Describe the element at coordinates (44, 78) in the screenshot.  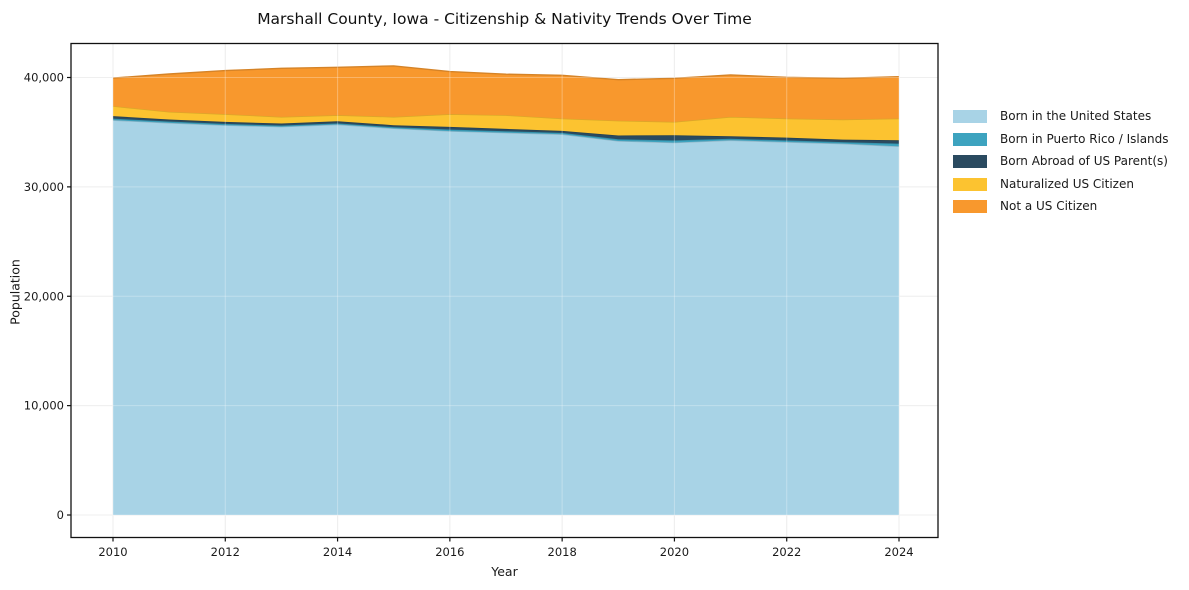
I see `y-tick-label: 40,000` at that location.